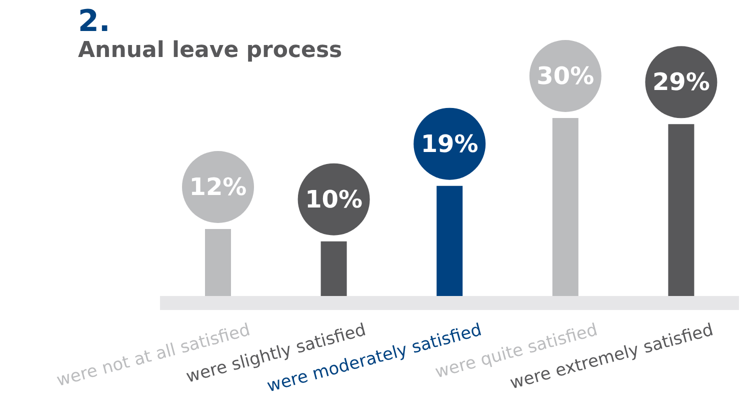 This screenshot has width=747, height=401. What do you see at coordinates (218, 187) in the screenshot?
I see `data-label: 12%` at bounding box center [218, 187].